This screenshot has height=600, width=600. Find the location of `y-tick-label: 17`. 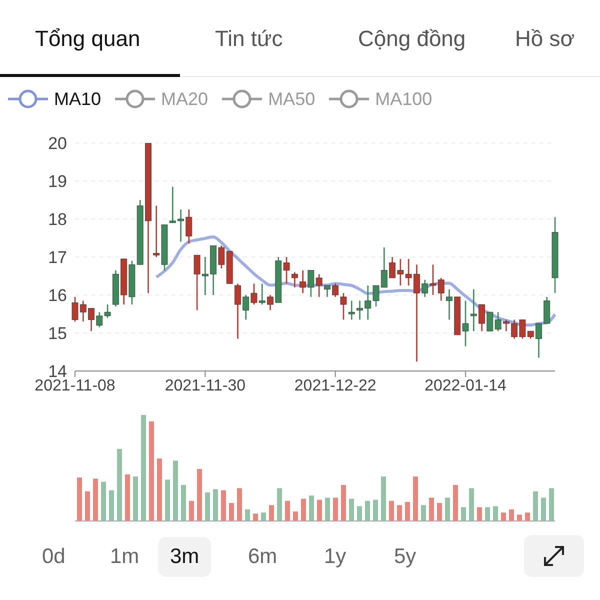

y-tick-label: 17 is located at coordinates (57, 258).